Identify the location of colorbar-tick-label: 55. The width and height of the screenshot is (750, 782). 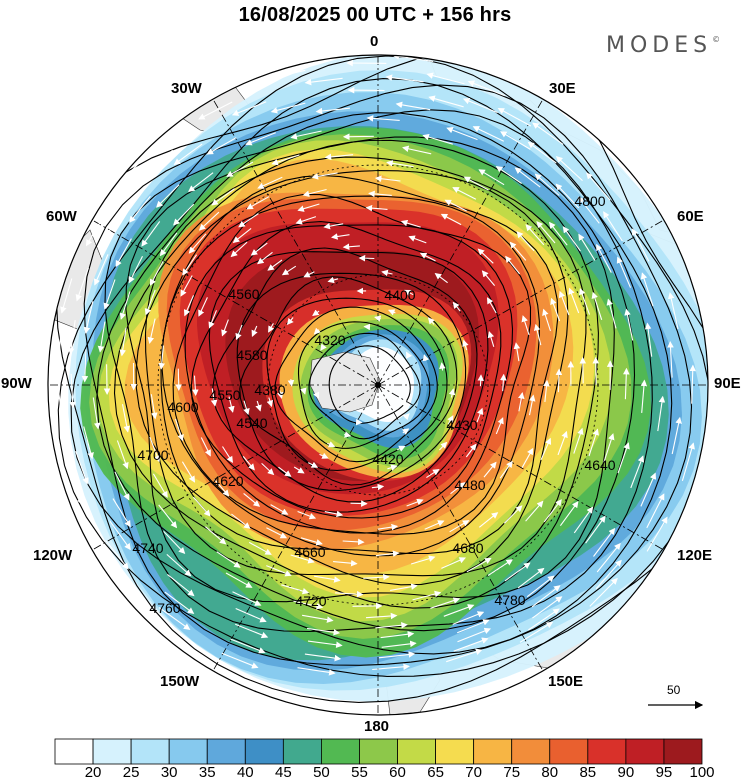
(359, 772).